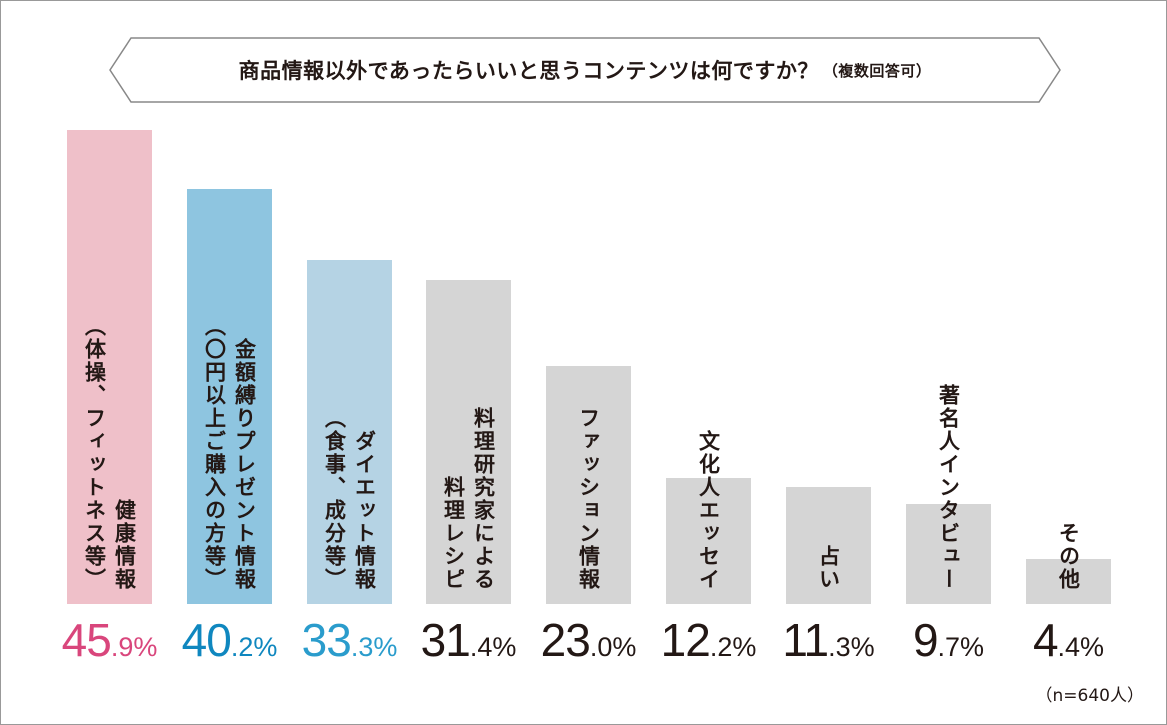 The image size is (1167, 725). I want to click on value-integer: 11, so click(805, 640).